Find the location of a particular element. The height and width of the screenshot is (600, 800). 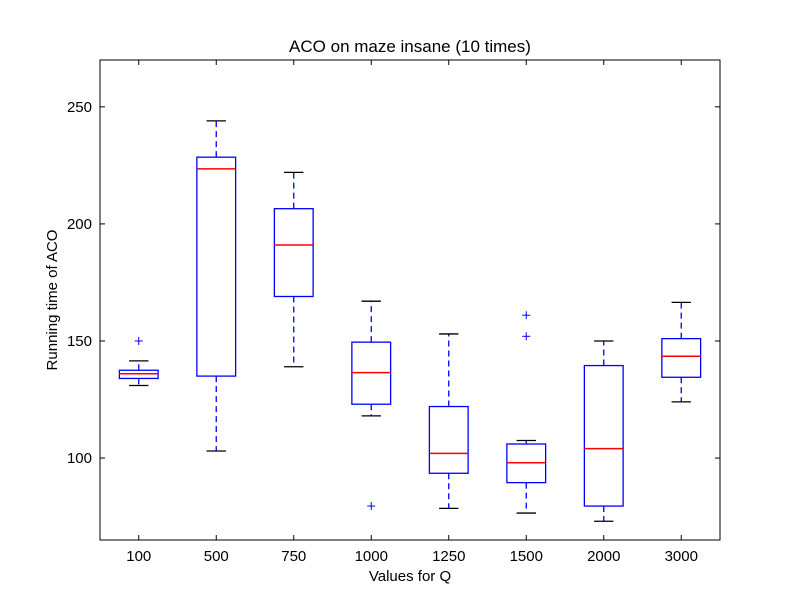

y-tick-label: 250 is located at coordinates (79, 107).